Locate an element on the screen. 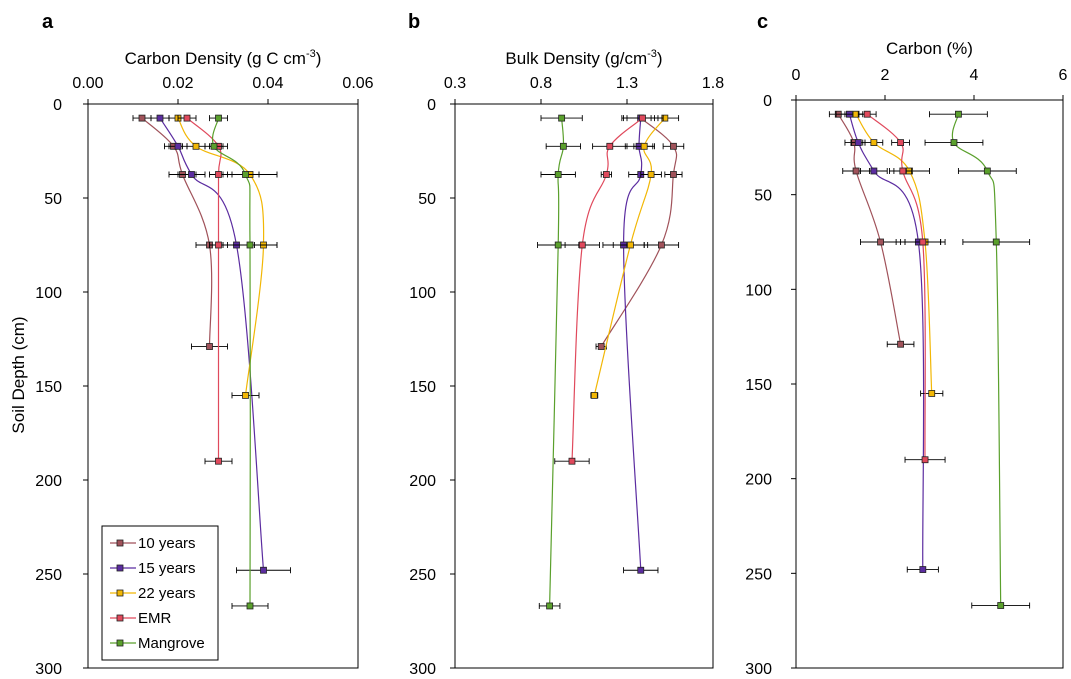 This screenshot has width=1071, height=679. y-tick-label-a: 250 is located at coordinates (48, 575).